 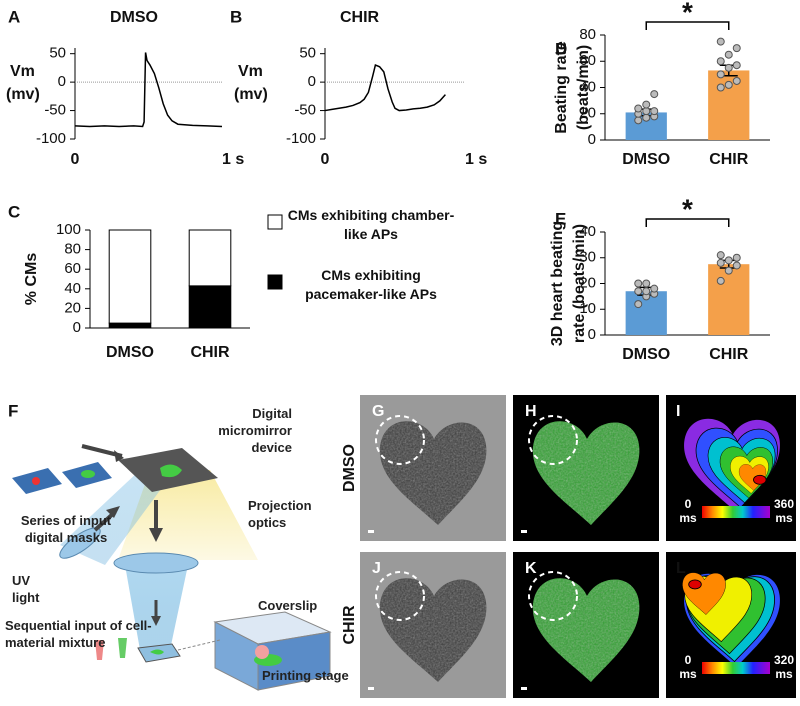 What do you see at coordinates (13, 410) in the screenshot?
I see `panel-letter: F` at bounding box center [13, 410].